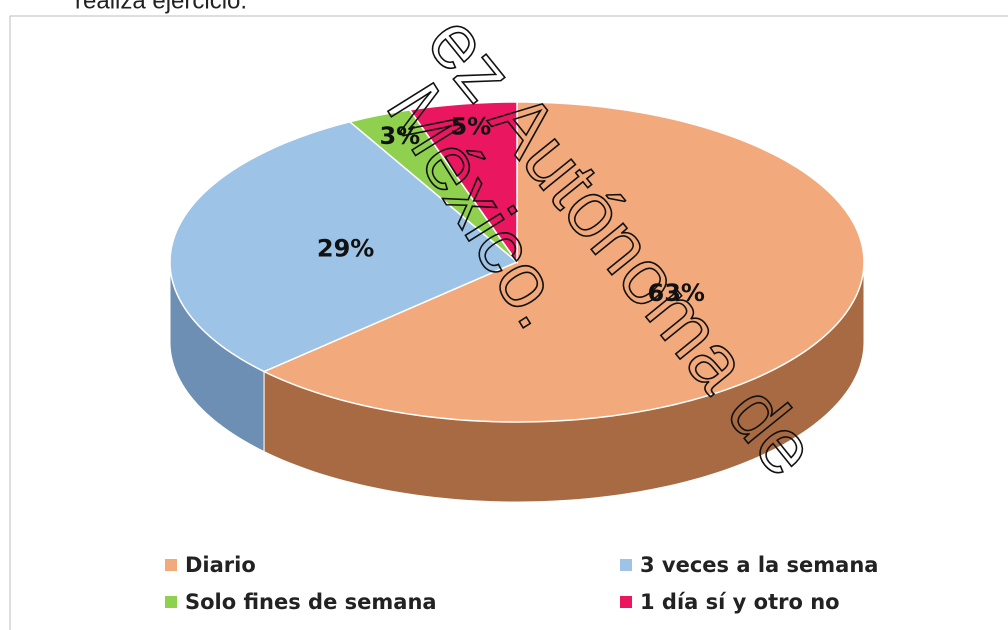  Describe the element at coordinates (311, 602) in the screenshot. I see `legend-label: Solo fines de semana` at that location.